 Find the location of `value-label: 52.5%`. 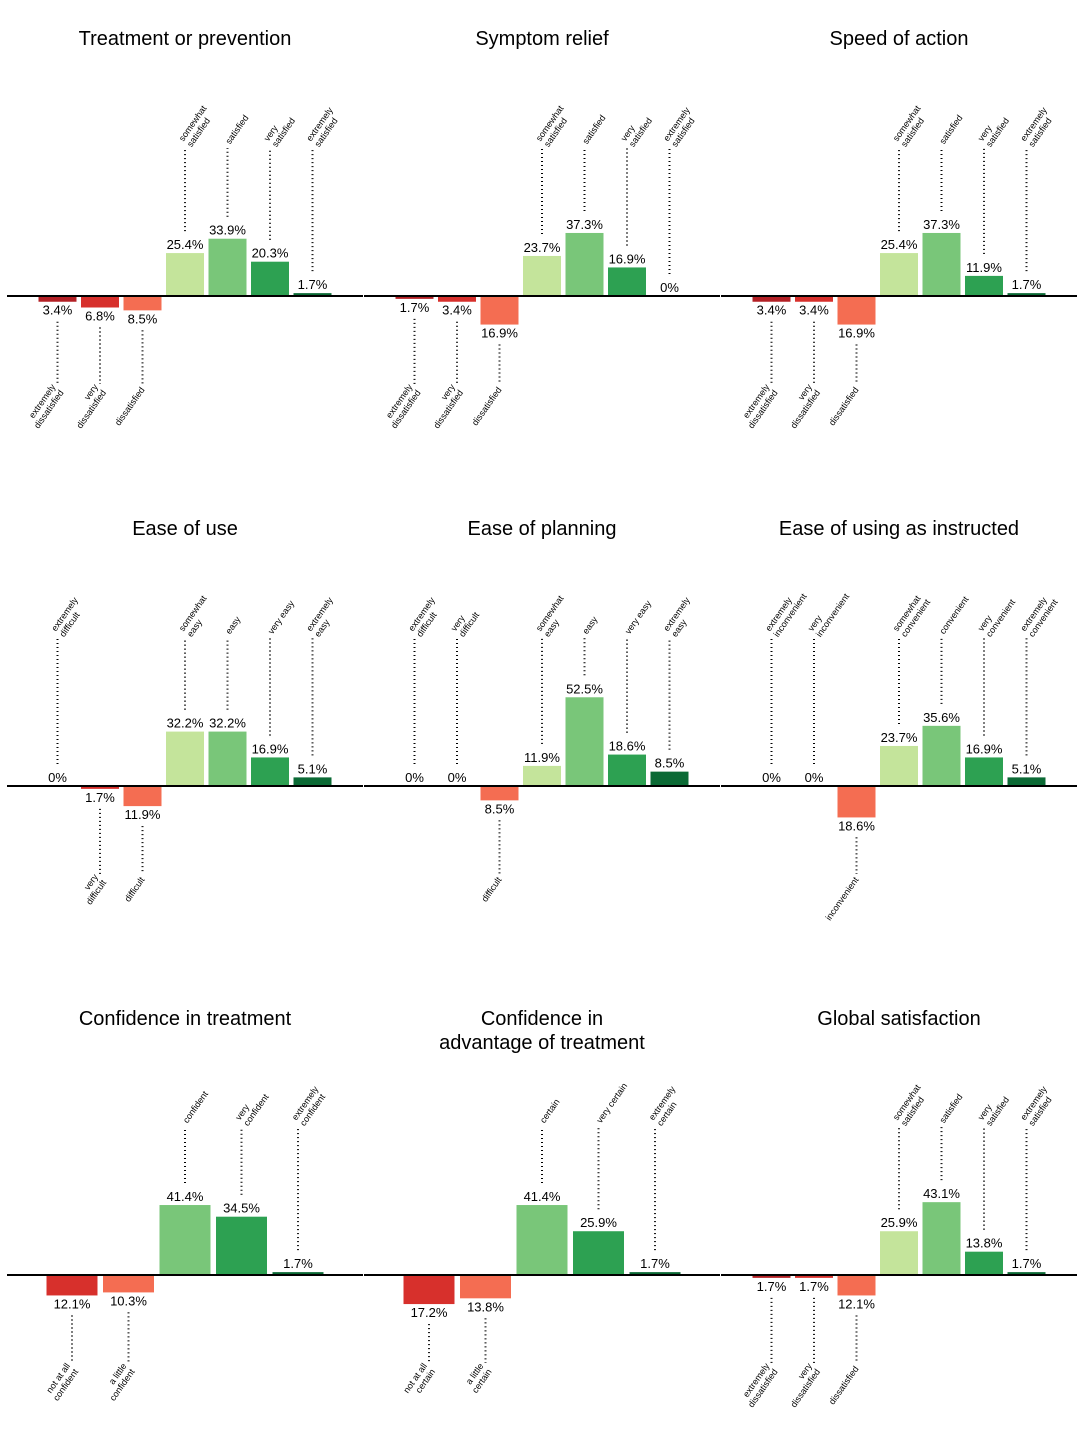

value-label: 52.5% is located at coordinates (584, 688).